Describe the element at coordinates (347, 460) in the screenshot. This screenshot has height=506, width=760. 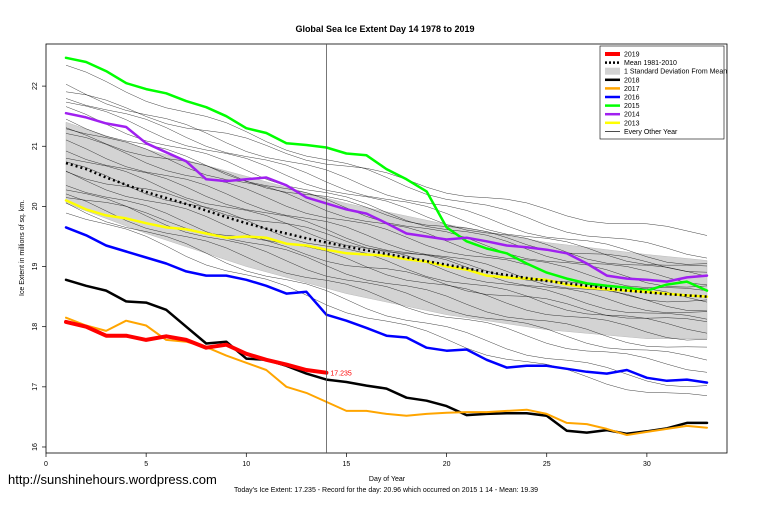
I see `x-axis: 0 5 10 15 20 25 30` at that location.